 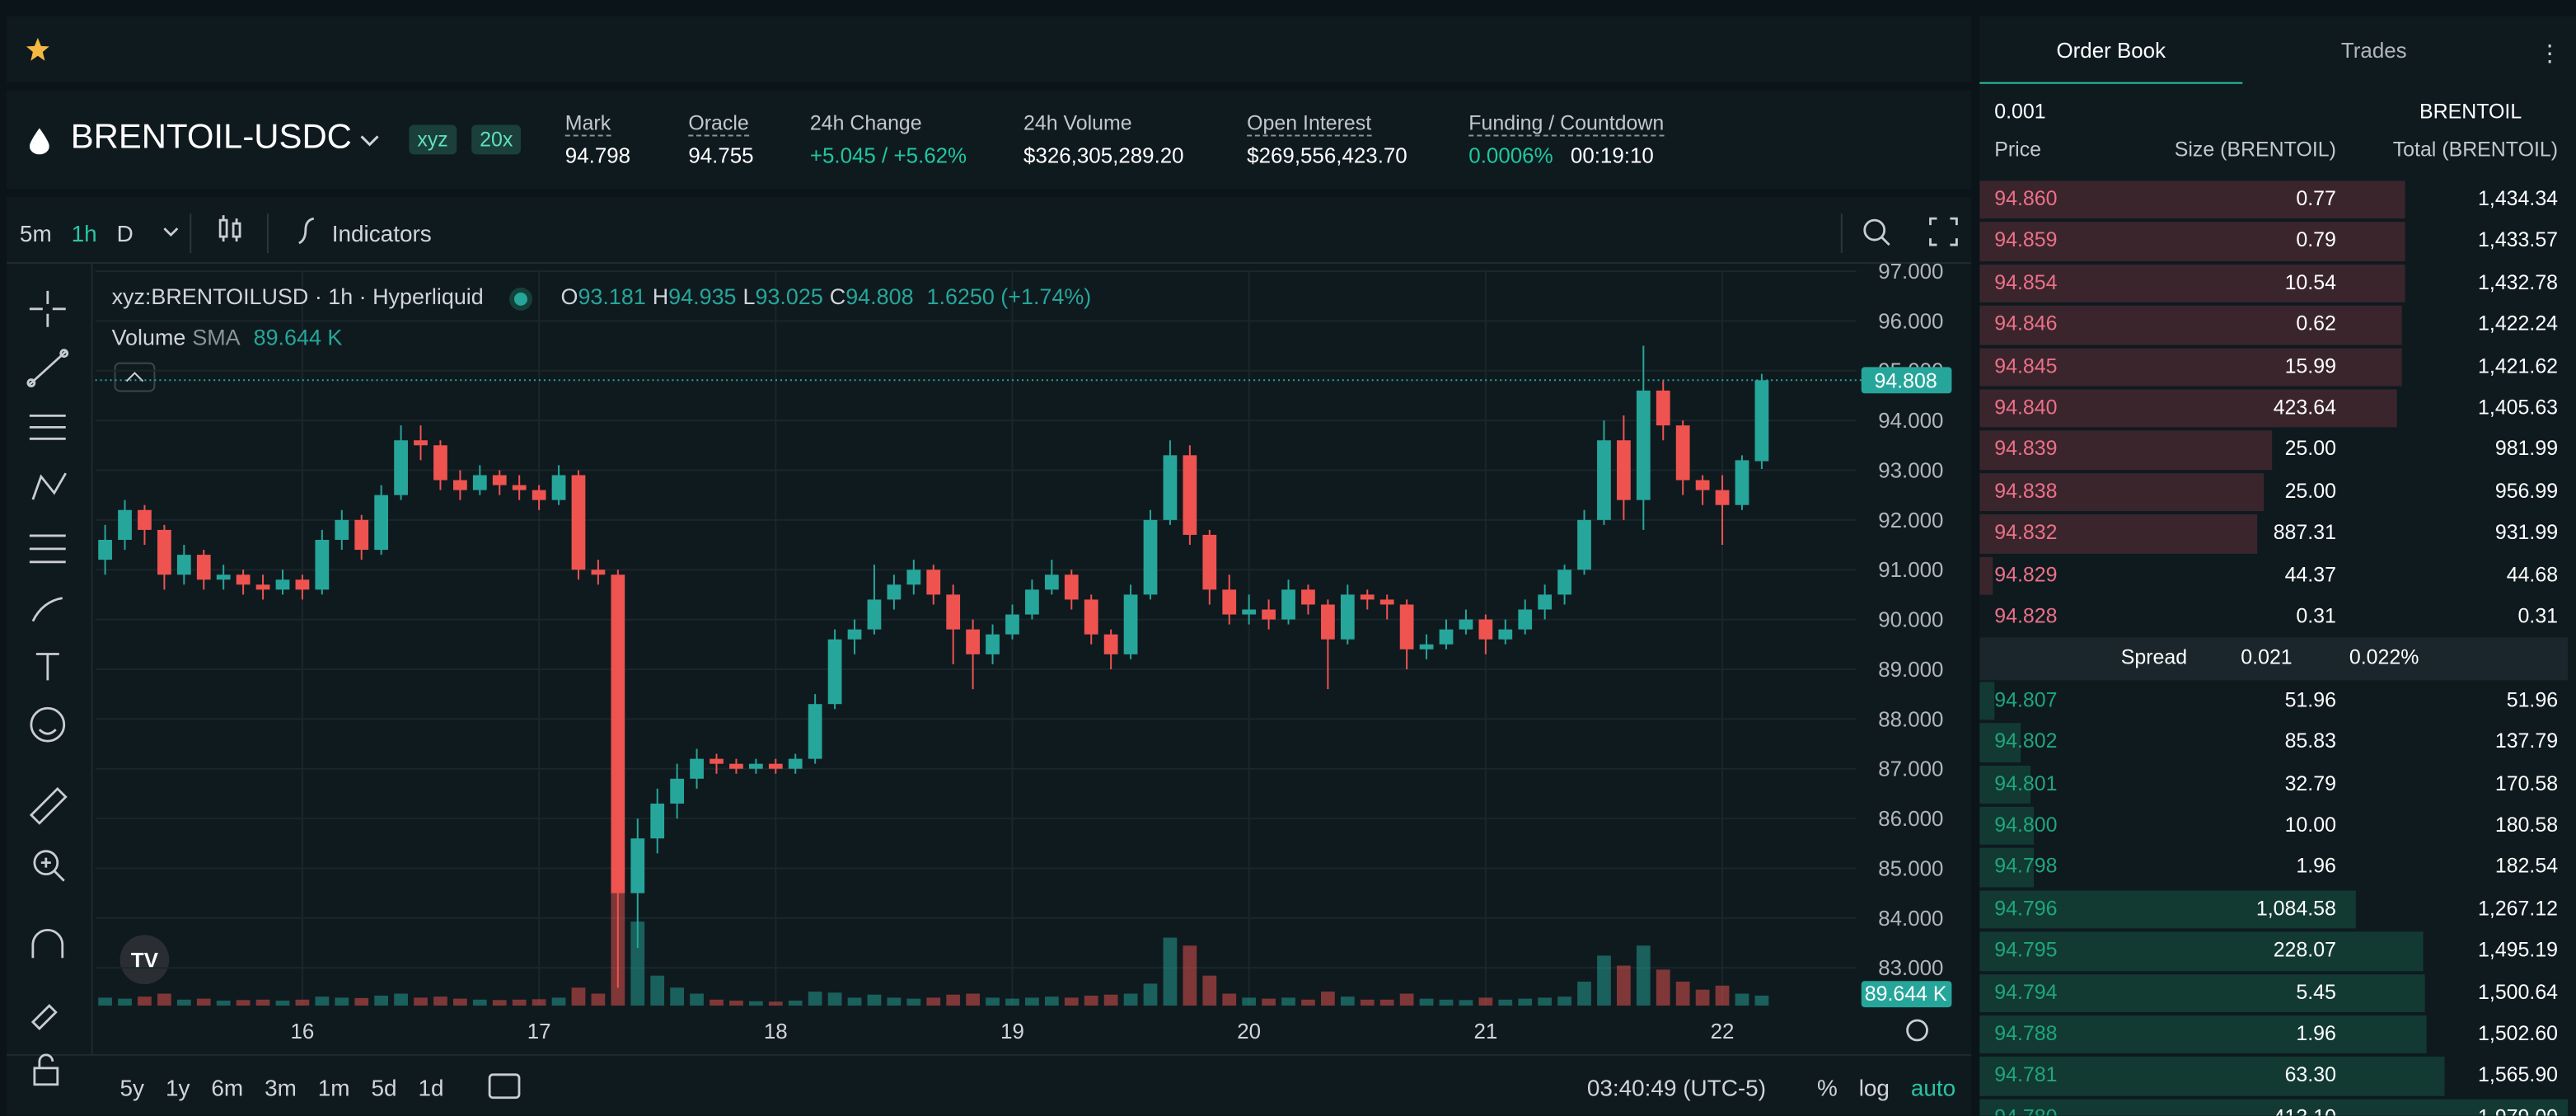 What do you see at coordinates (2518, 992) in the screenshot?
I see `total: 1,500.64` at bounding box center [2518, 992].